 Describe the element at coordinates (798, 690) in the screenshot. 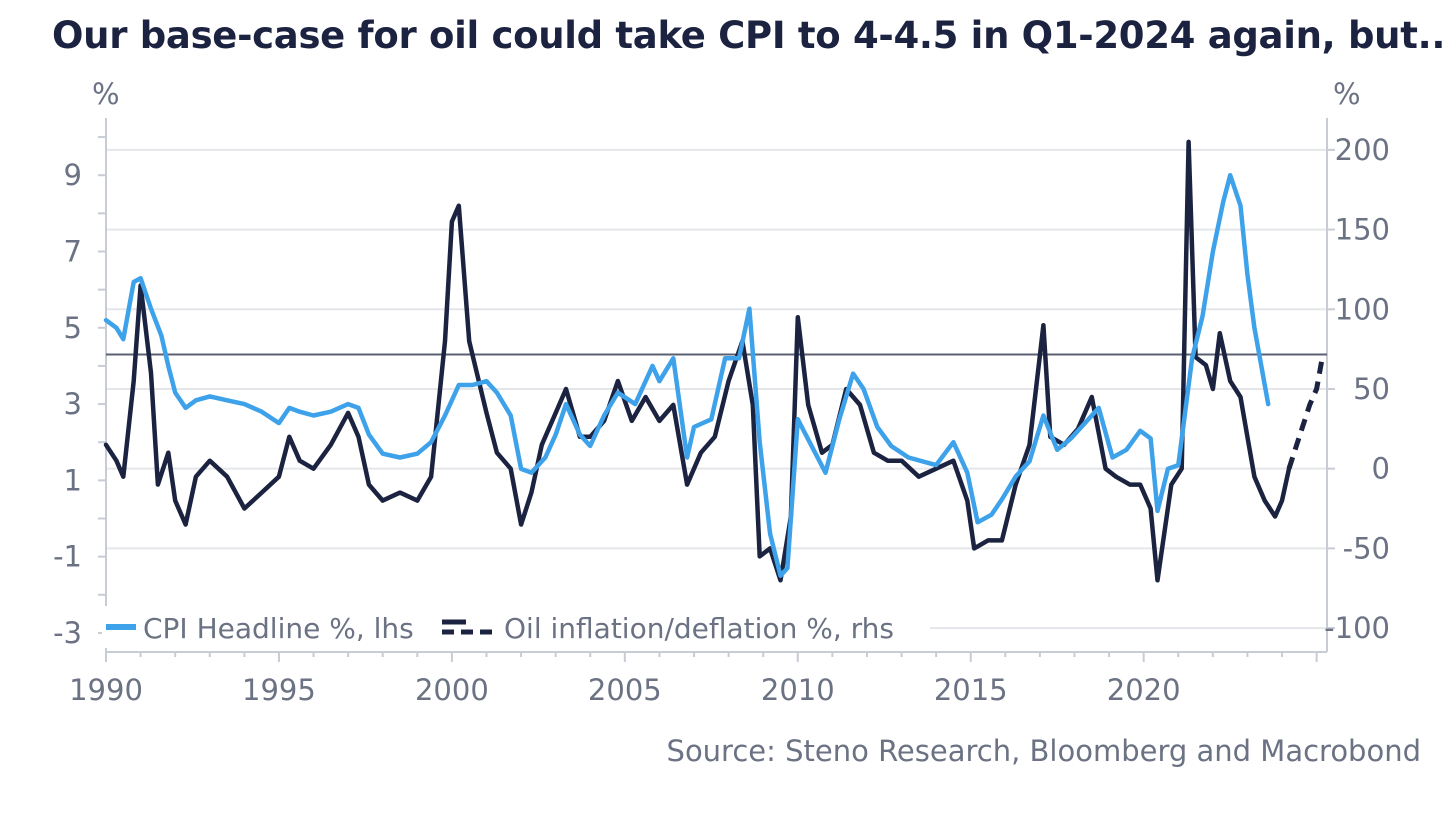

I see `x-tick-label: 2010` at that location.